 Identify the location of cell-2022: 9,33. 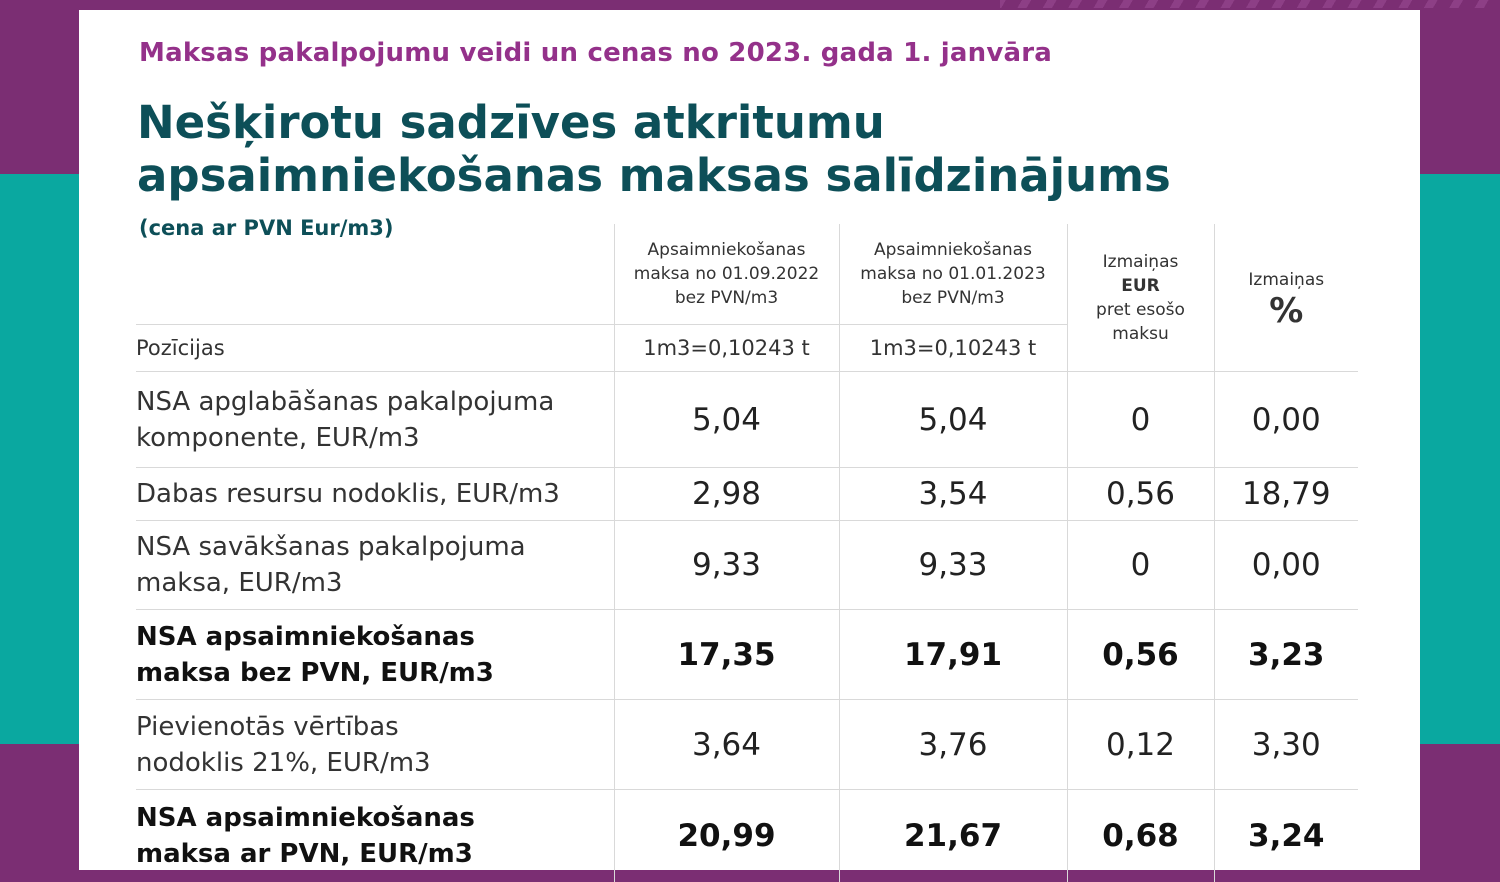
(726, 565).